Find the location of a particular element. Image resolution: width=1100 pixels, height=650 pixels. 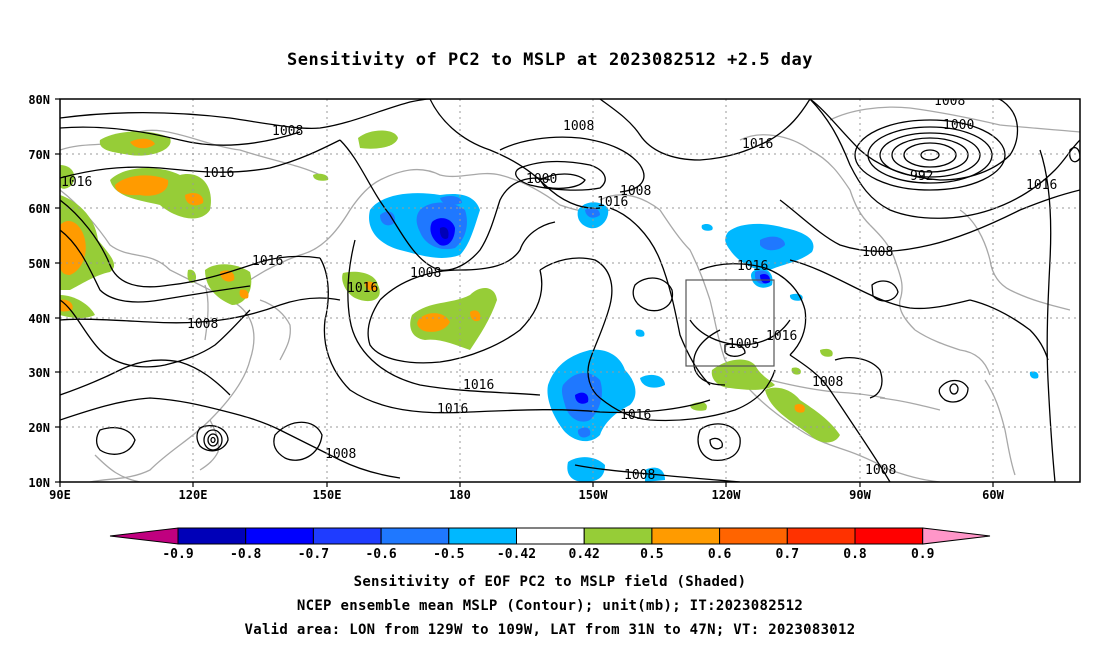

lat-tick-label: 50N is located at coordinates (39, 264).